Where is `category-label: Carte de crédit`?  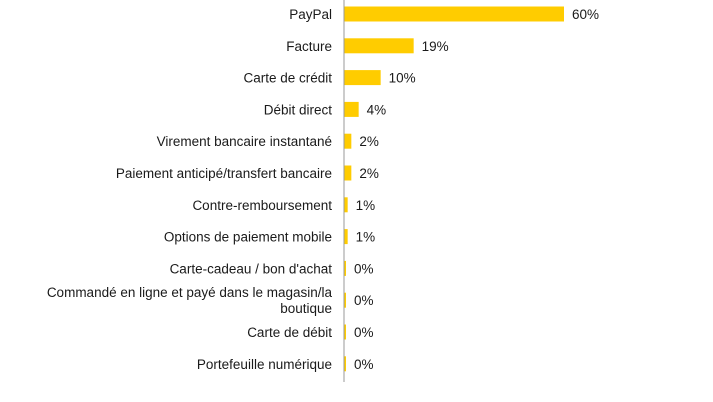 category-label: Carte de crédit is located at coordinates (287, 78).